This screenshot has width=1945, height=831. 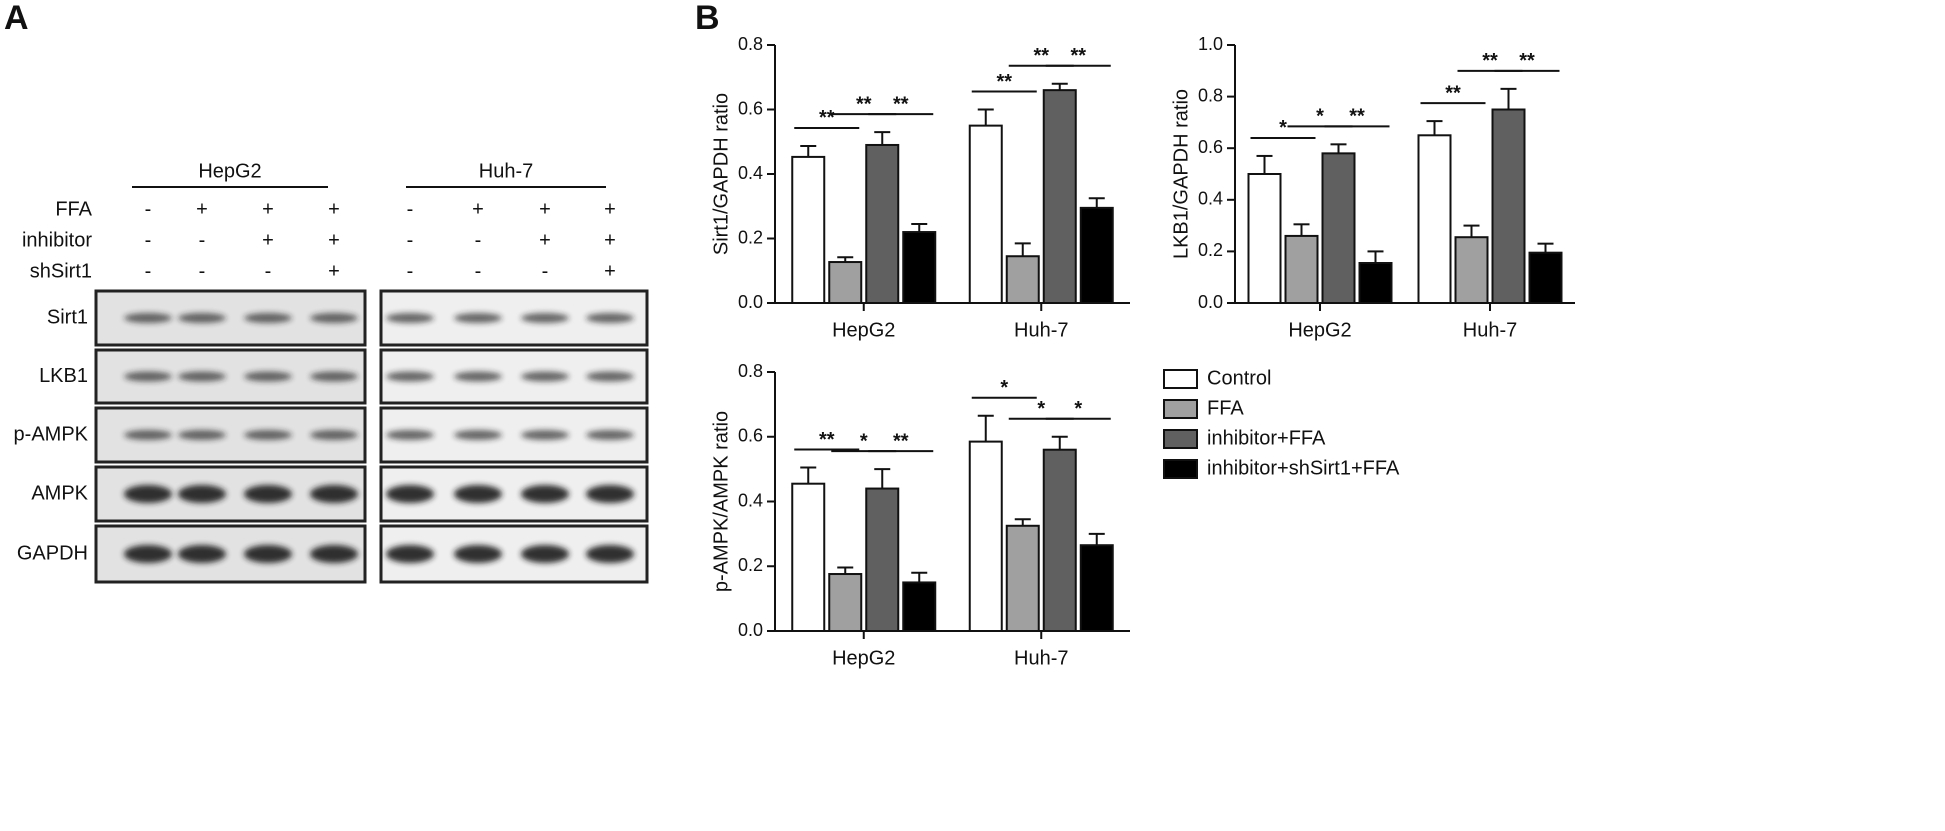 What do you see at coordinates (63, 376) in the screenshot?
I see `protein-label: LKB1` at bounding box center [63, 376].